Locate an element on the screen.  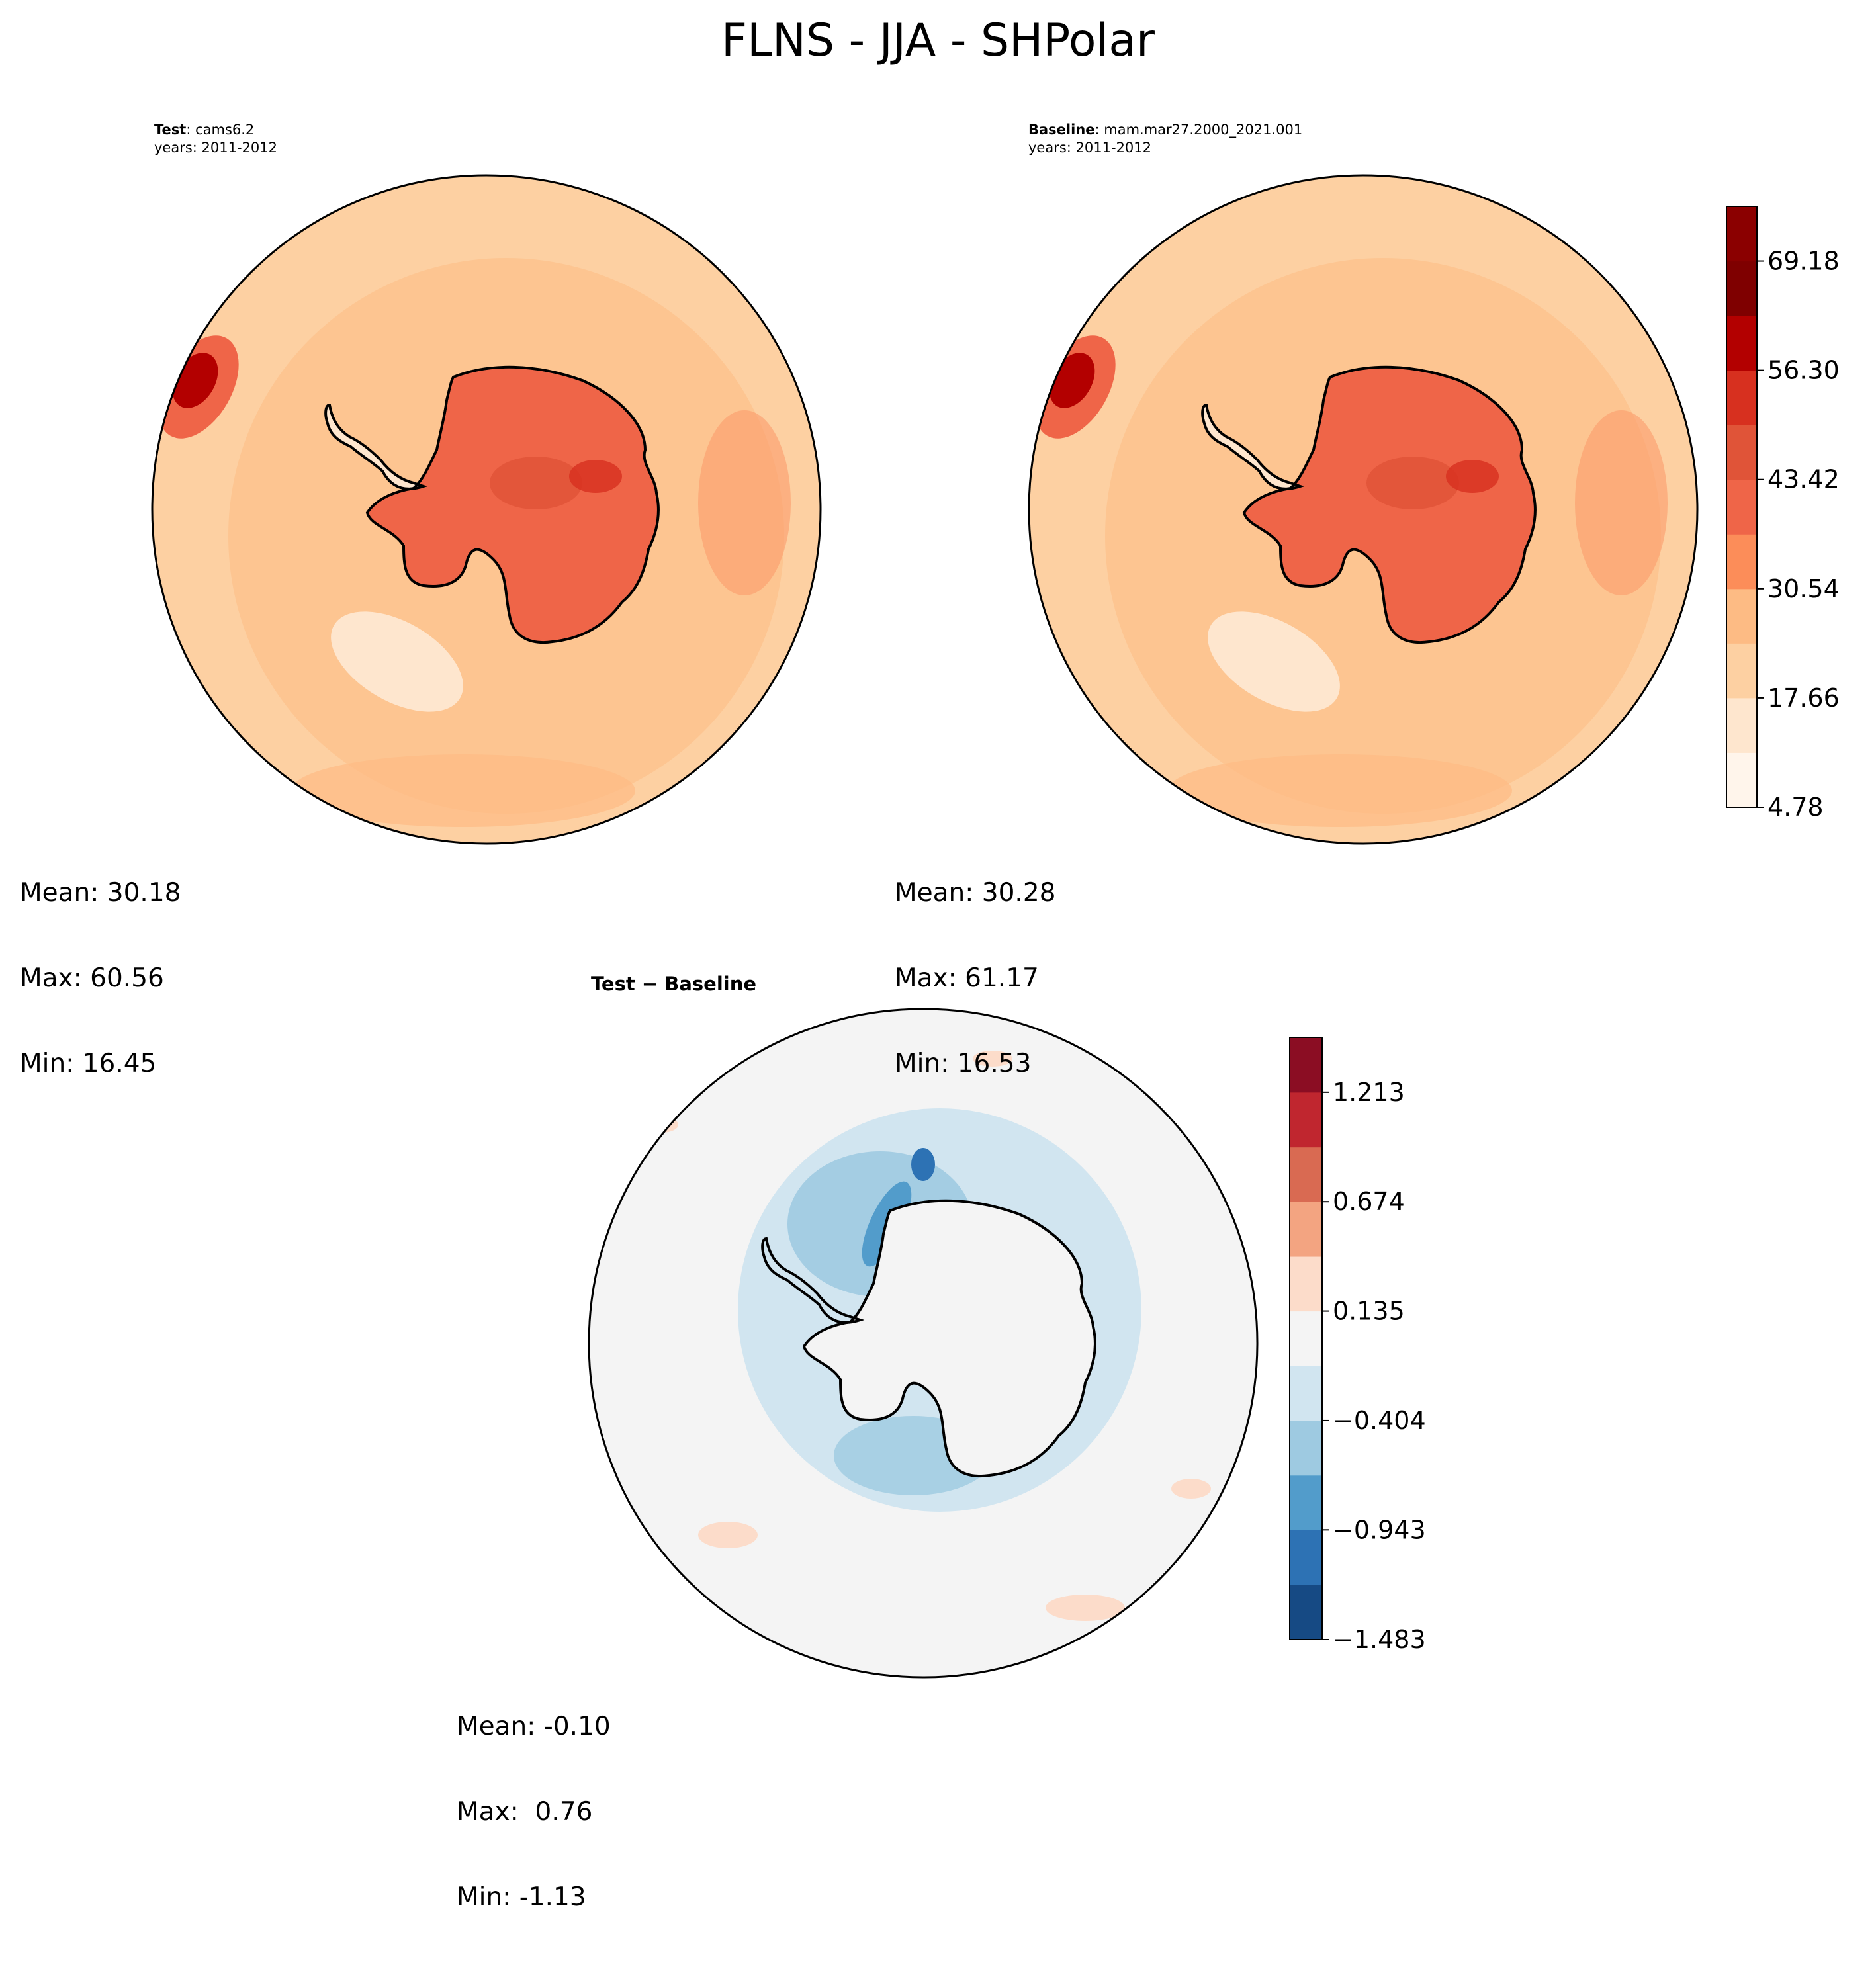
difference-max: Max: 0.76 is located at coordinates (525, 1812).